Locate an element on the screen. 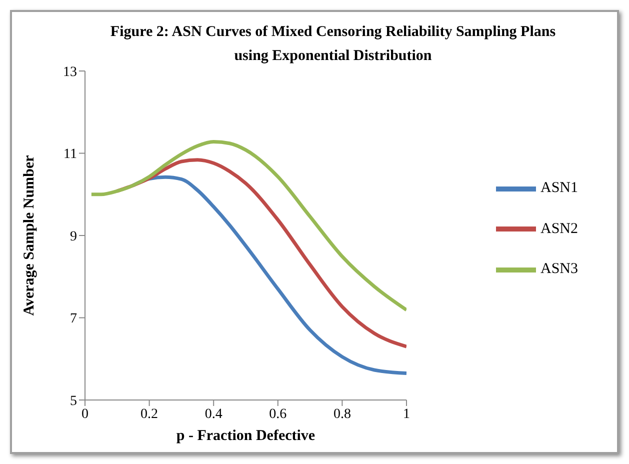 The width and height of the screenshot is (629, 464). x-tick-label: 0.4 is located at coordinates (213, 414).